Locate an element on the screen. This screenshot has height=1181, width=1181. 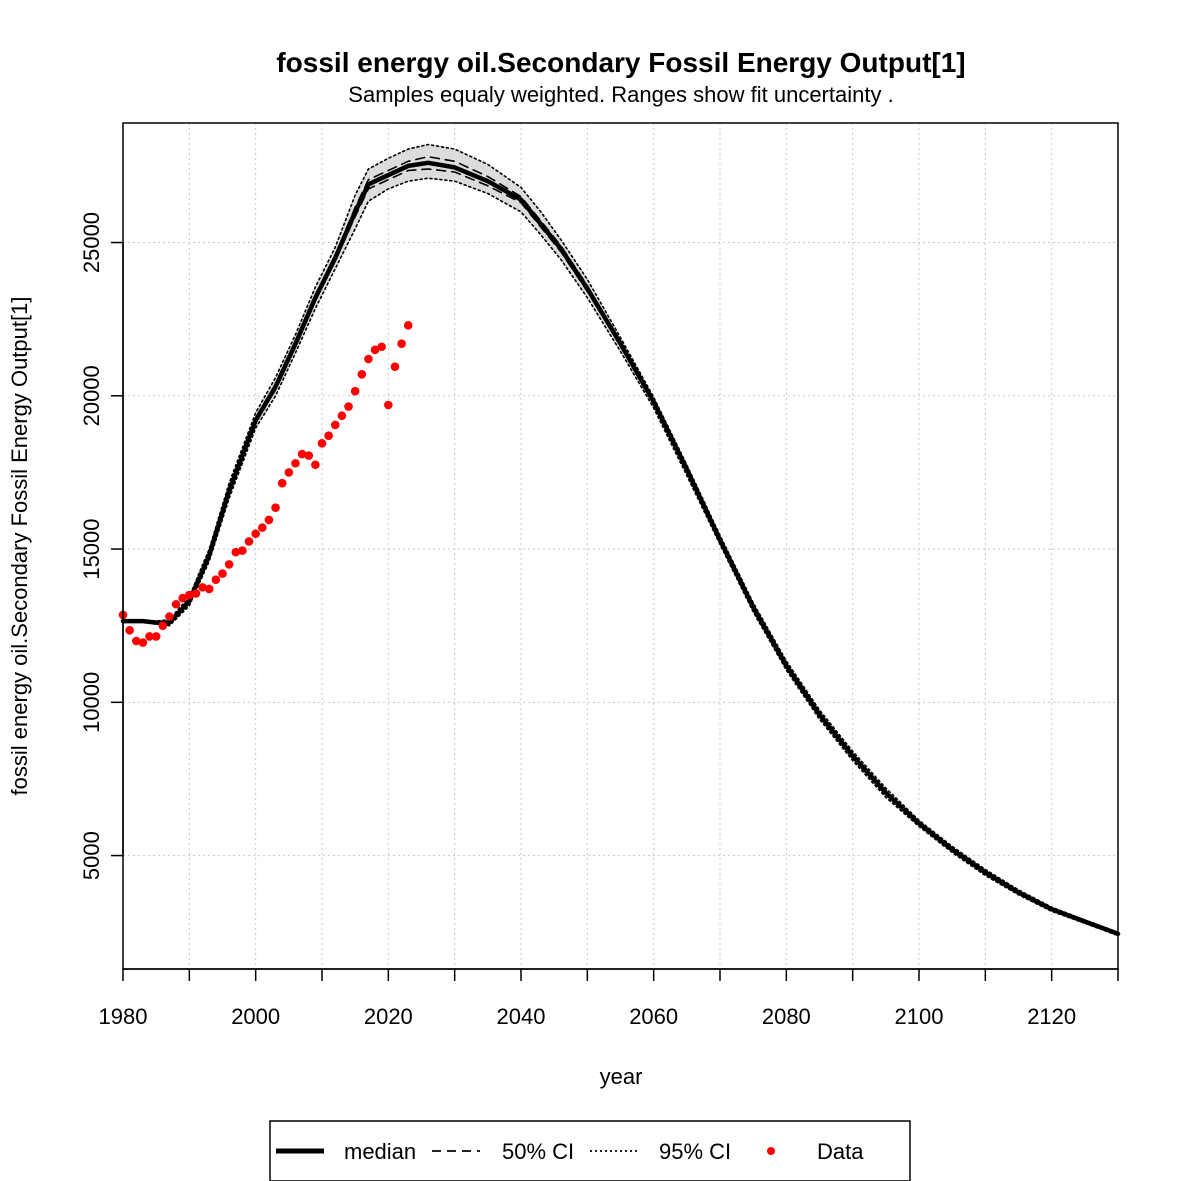
legend-ci50-label: 50% CI is located at coordinates (538, 1151).